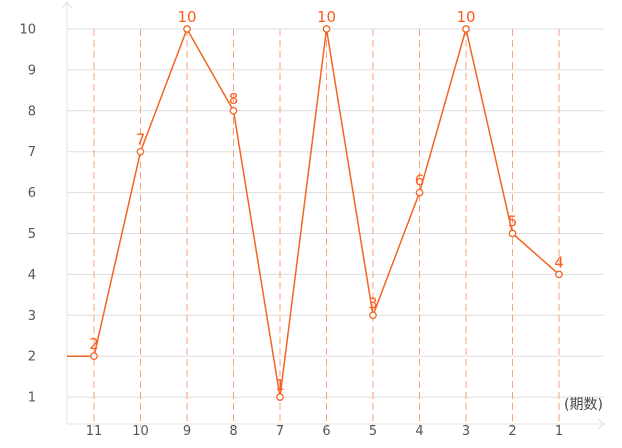 This screenshot has height=448, width=622. What do you see at coordinates (420, 181) in the screenshot?
I see `data-label: 6` at bounding box center [420, 181].